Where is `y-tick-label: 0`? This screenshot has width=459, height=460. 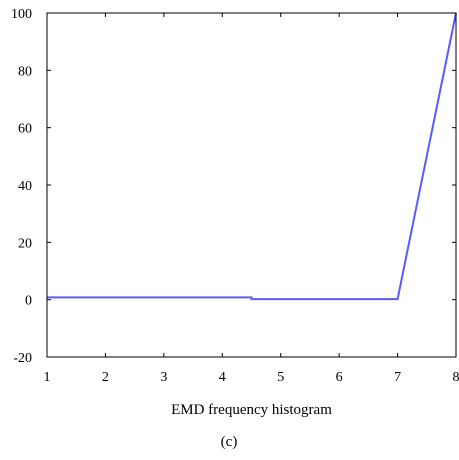 y-tick-label: 0 is located at coordinates (28, 301).